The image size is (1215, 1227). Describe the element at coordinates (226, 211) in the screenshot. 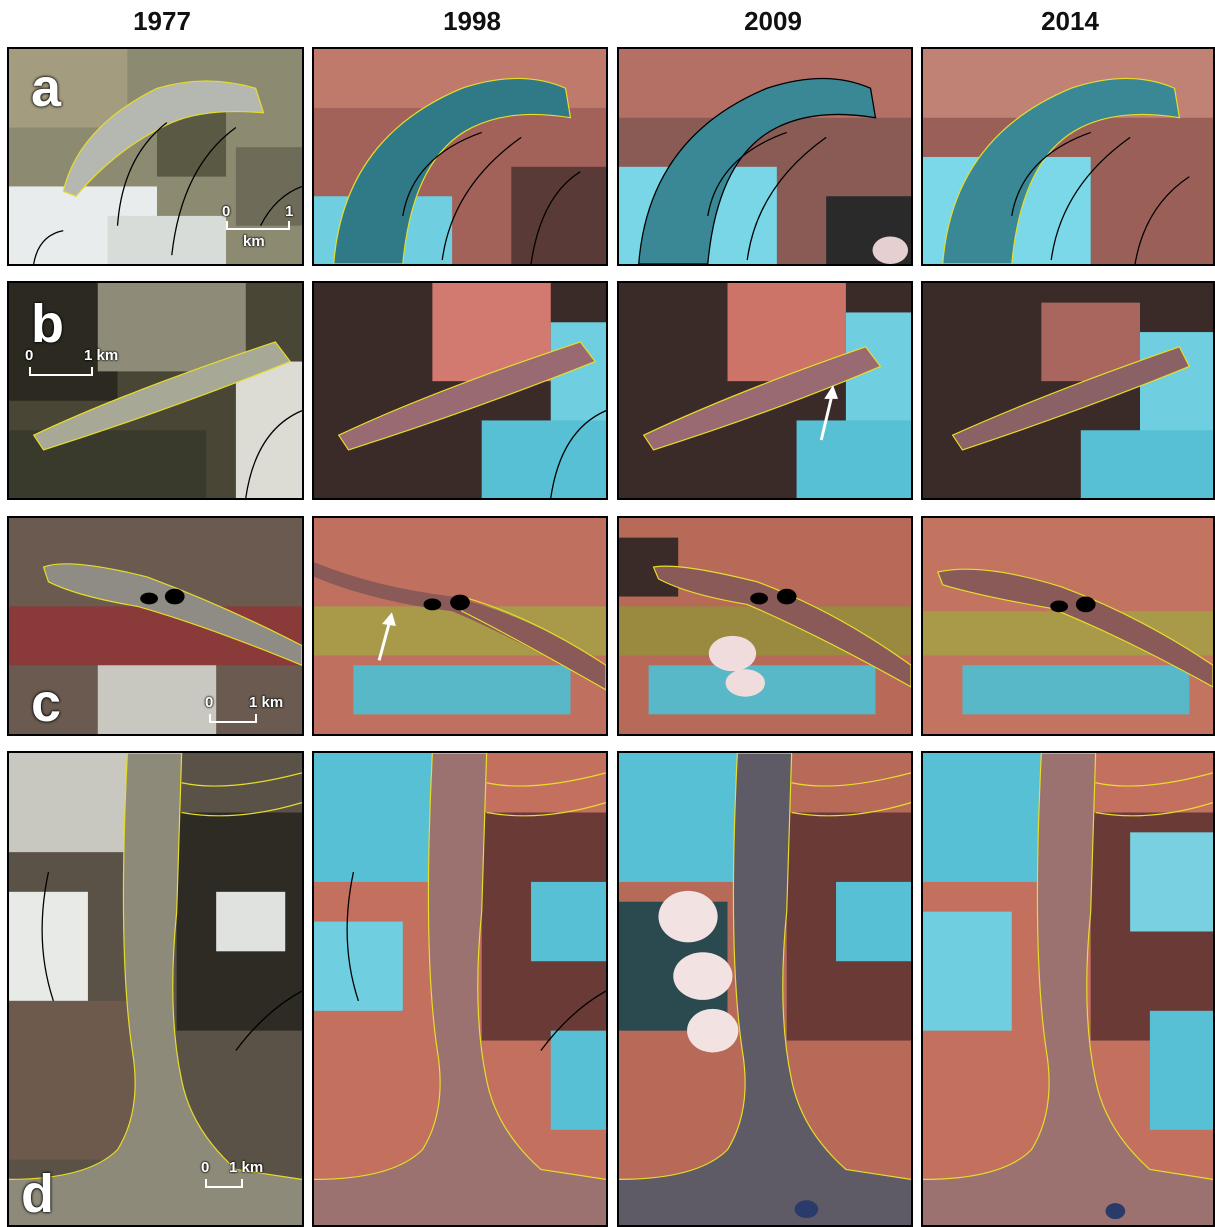

I see `scalebar-a-start: 0` at that location.